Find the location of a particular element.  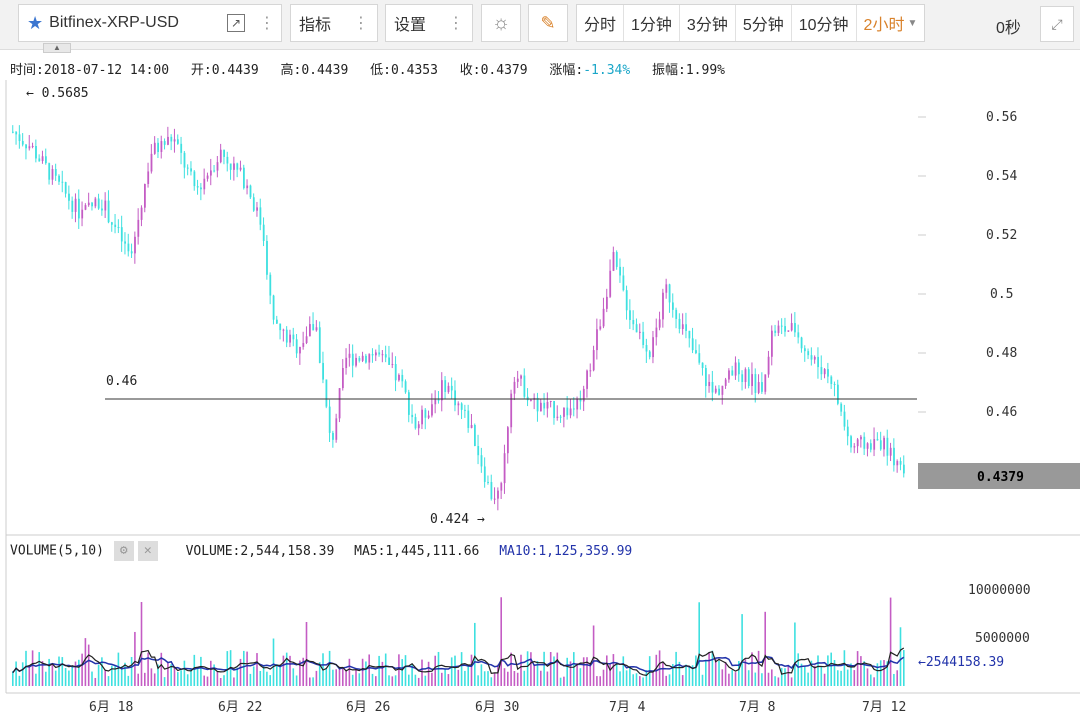

volume-title: VOLUME(5,10) is located at coordinates (57, 551).